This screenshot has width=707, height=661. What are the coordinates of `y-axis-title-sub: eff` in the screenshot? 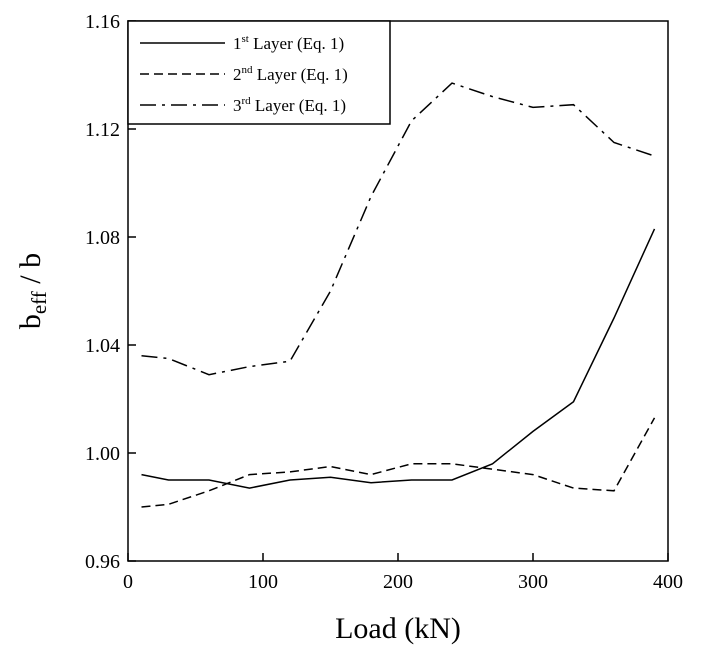 It's located at (39, 302).